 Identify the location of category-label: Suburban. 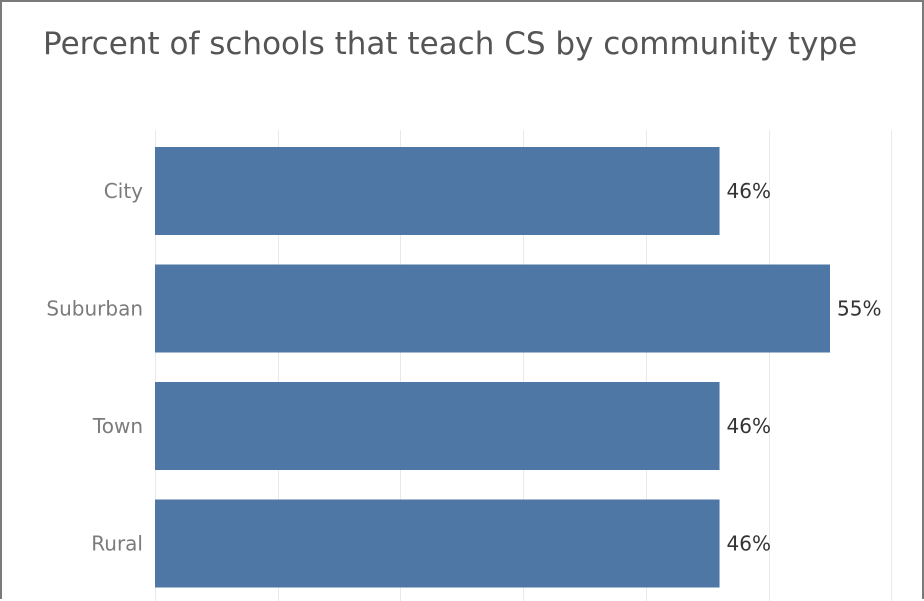
(94, 309).